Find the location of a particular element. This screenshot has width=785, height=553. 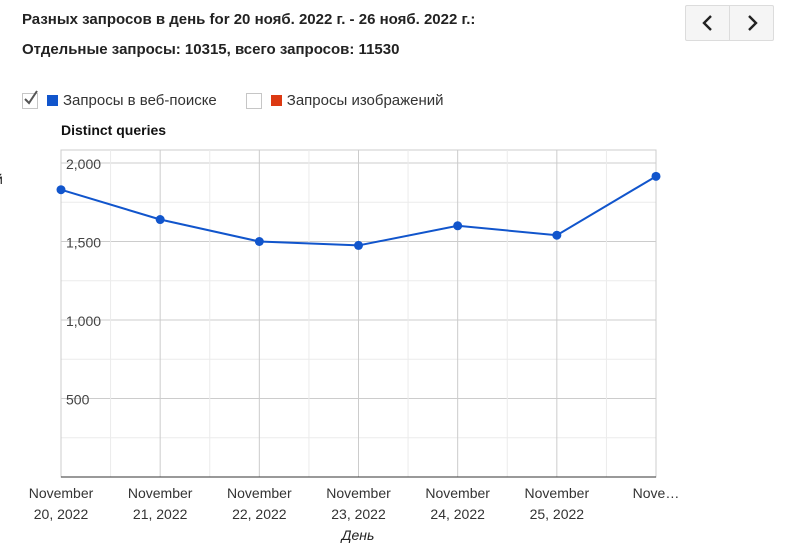

legend-swatch-images is located at coordinates (276, 100).